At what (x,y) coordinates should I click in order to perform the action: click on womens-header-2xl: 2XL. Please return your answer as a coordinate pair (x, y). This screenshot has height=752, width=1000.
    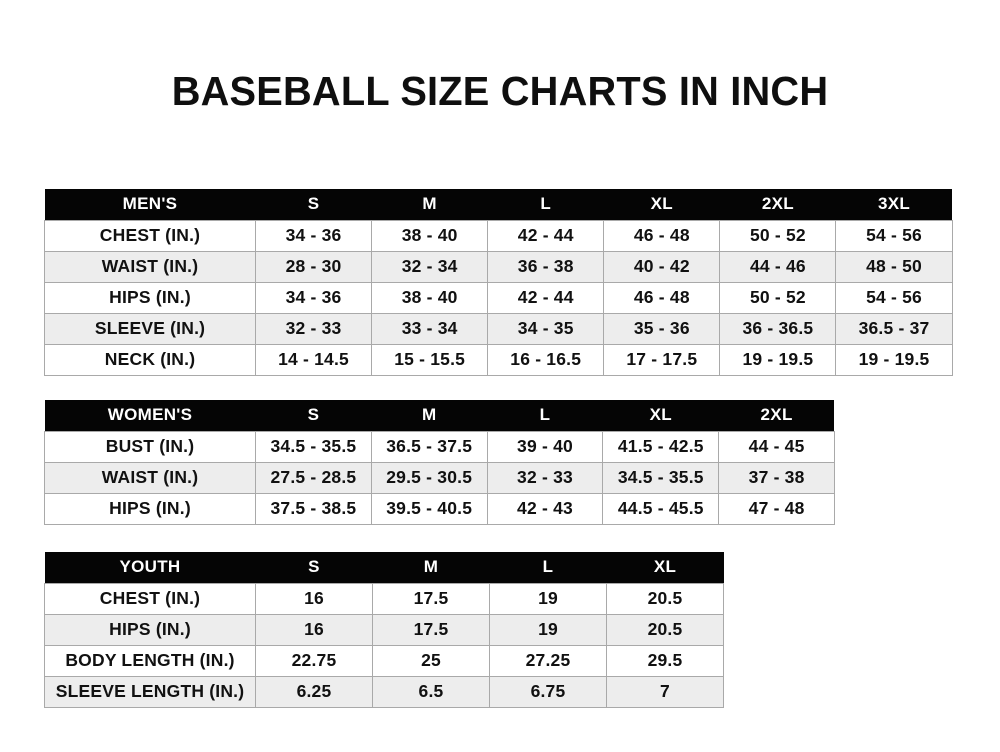
    Looking at the image, I should click on (776, 415).